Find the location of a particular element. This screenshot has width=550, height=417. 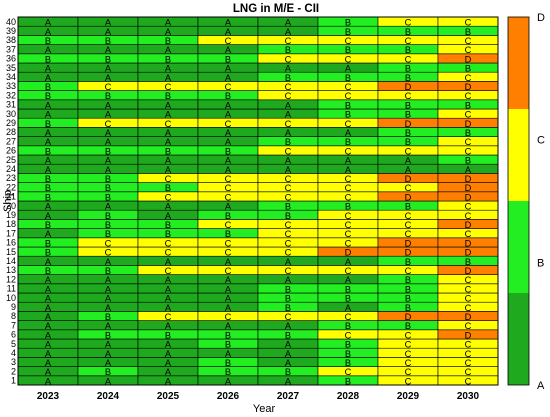

x-tick-label: 2030 is located at coordinates (468, 396).